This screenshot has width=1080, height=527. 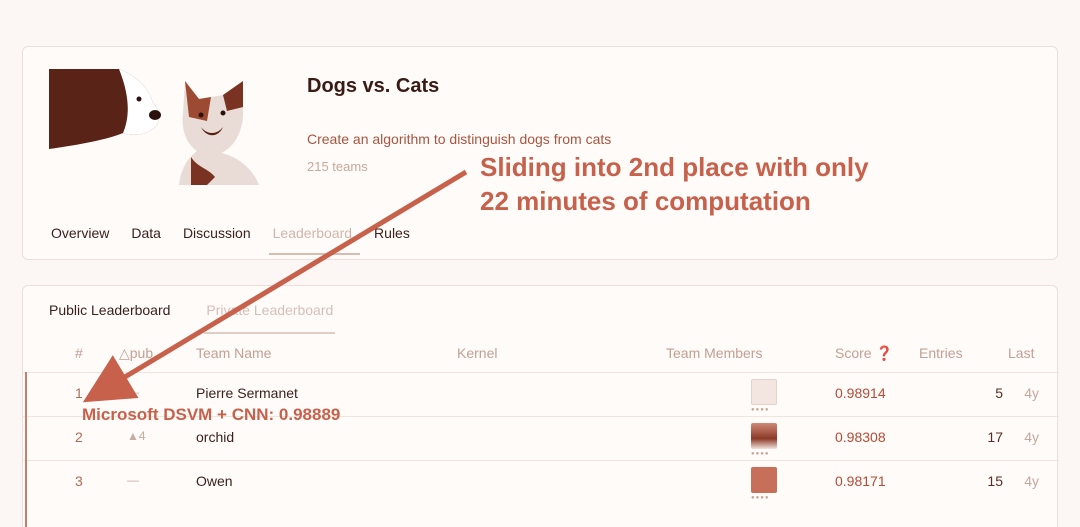 What do you see at coordinates (214, 481) in the screenshot?
I see `row-team-name: Owen` at bounding box center [214, 481].